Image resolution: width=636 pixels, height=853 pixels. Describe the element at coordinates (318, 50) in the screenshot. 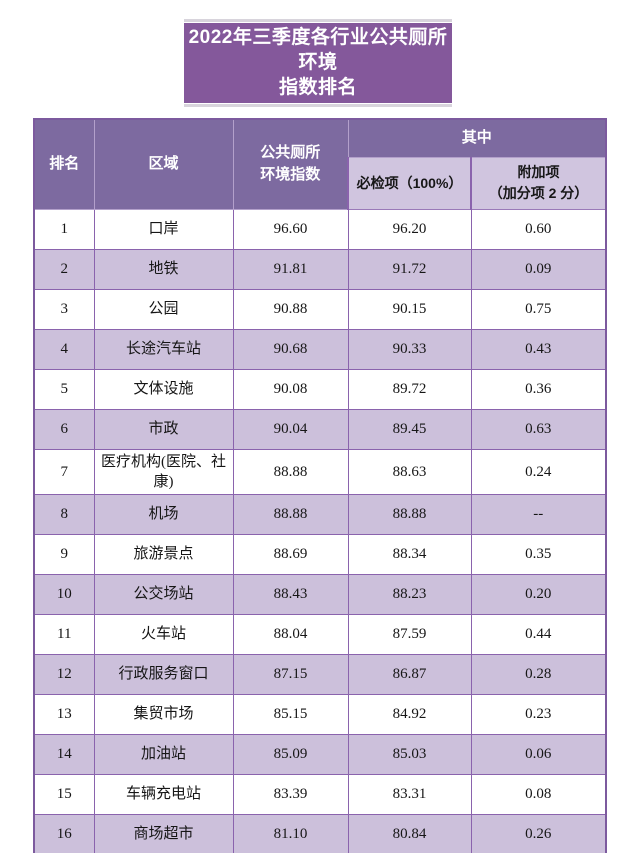

I see `page-title-line1: 2022年三季度各行业公共厕所环境` at that location.